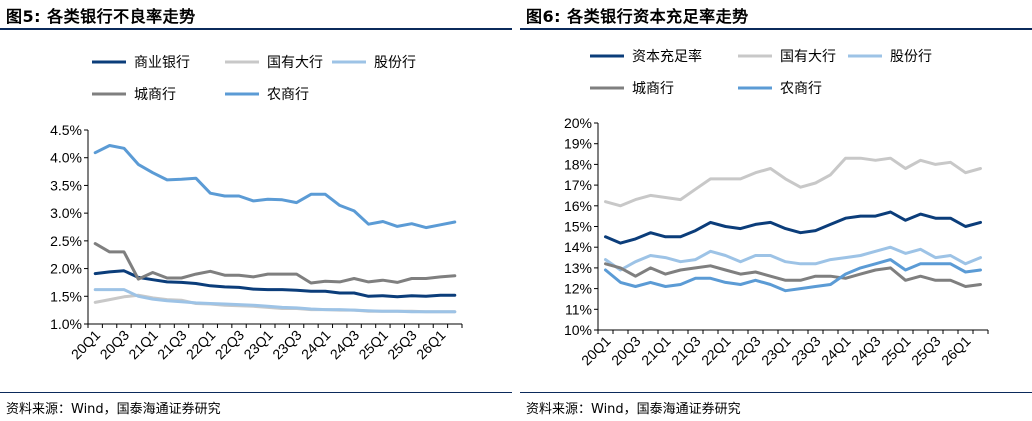 This screenshot has width=1032, height=421. What do you see at coordinates (578, 309) in the screenshot?
I see `y-tick-label: 11%` at bounding box center [578, 309].